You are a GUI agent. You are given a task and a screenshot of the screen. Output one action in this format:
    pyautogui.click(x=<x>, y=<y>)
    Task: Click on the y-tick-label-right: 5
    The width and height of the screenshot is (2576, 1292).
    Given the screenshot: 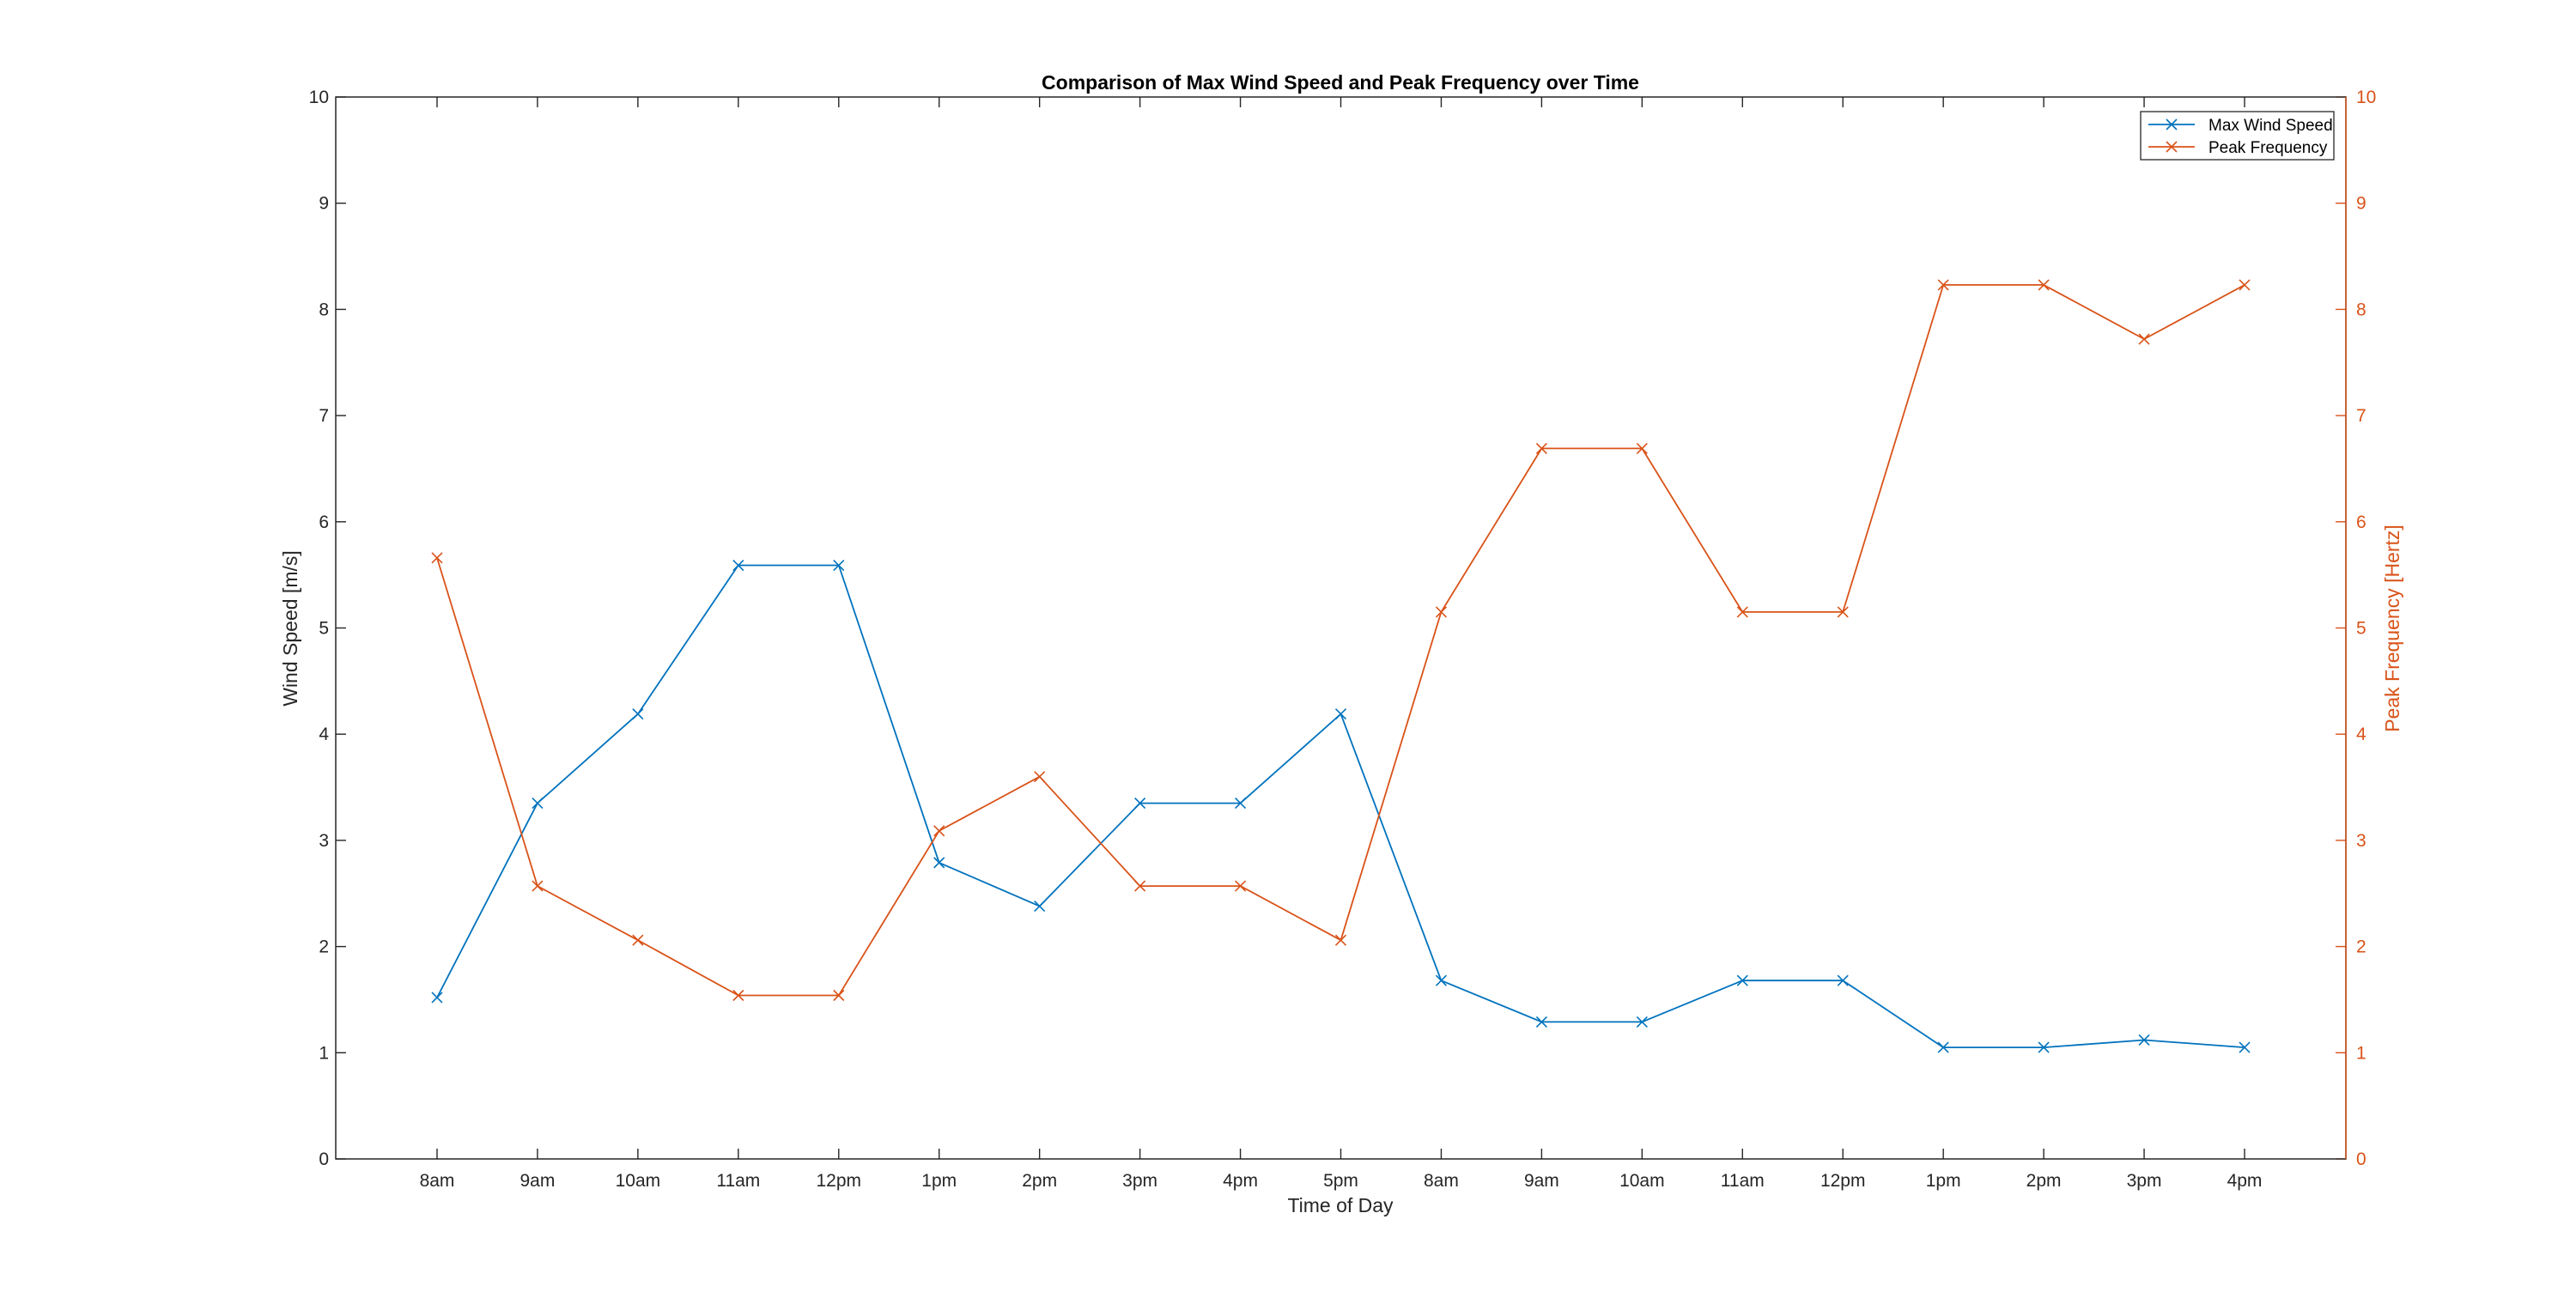 What is the action you would take?
    pyautogui.click(x=2361, y=629)
    